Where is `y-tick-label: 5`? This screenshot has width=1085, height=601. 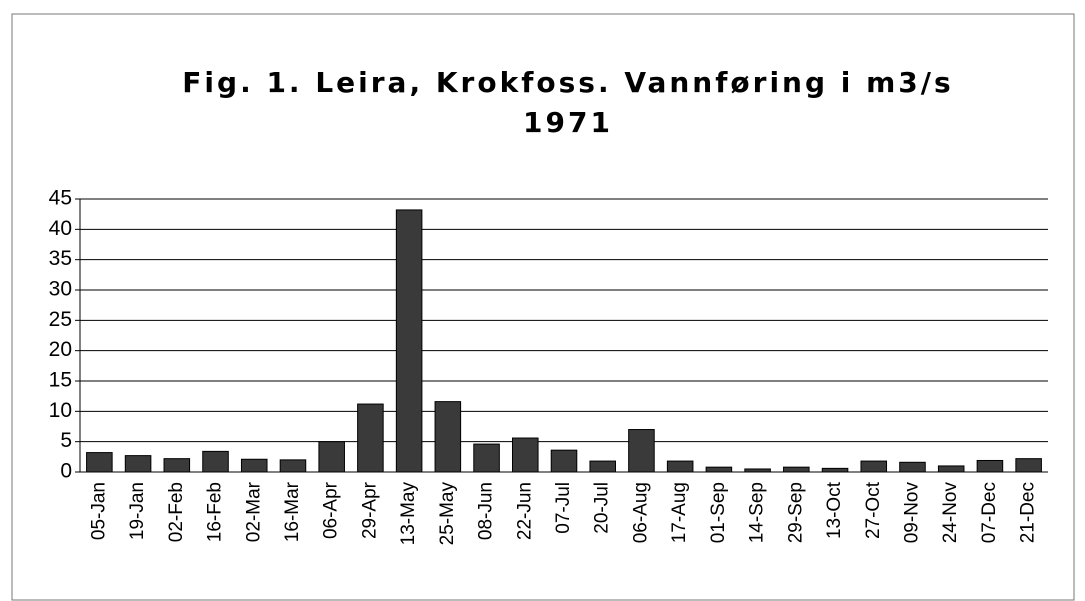
y-tick-label: 5 is located at coordinates (66, 440).